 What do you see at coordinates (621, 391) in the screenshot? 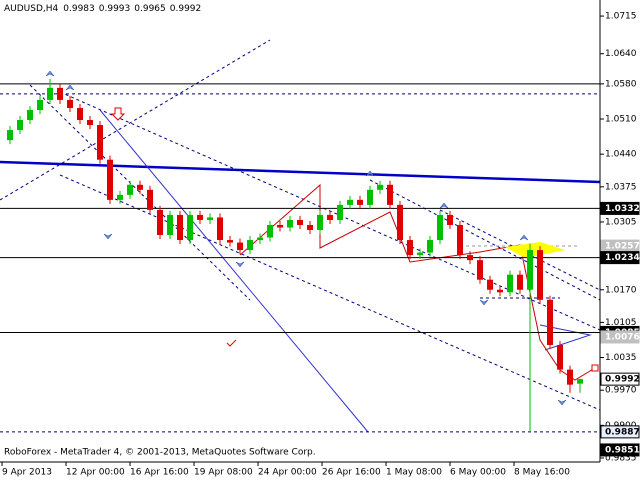
I see `y-tick-label: 0.9970` at bounding box center [621, 391].